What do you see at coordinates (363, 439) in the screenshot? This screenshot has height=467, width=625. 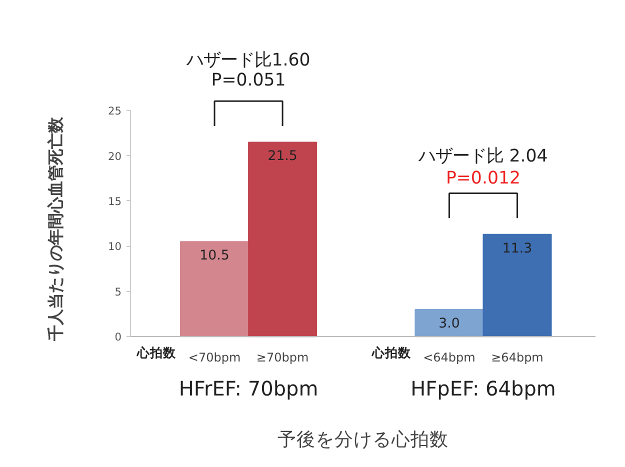 I see `x-axis-title: 予後を分ける心拍数` at bounding box center [363, 439].